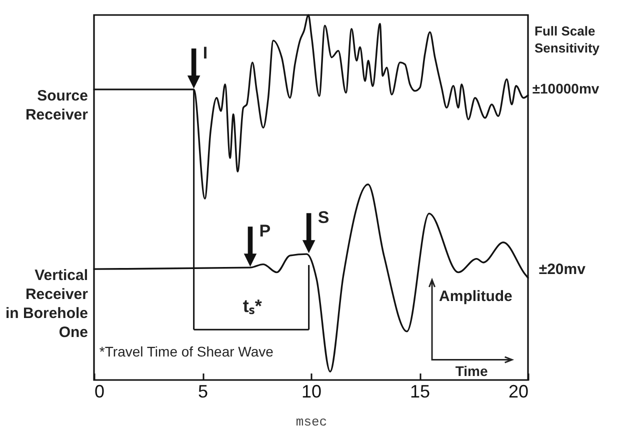 The width and height of the screenshot is (624, 432). Describe the element at coordinates (312, 422) in the screenshot. I see `x-axis-title: msec` at that location.